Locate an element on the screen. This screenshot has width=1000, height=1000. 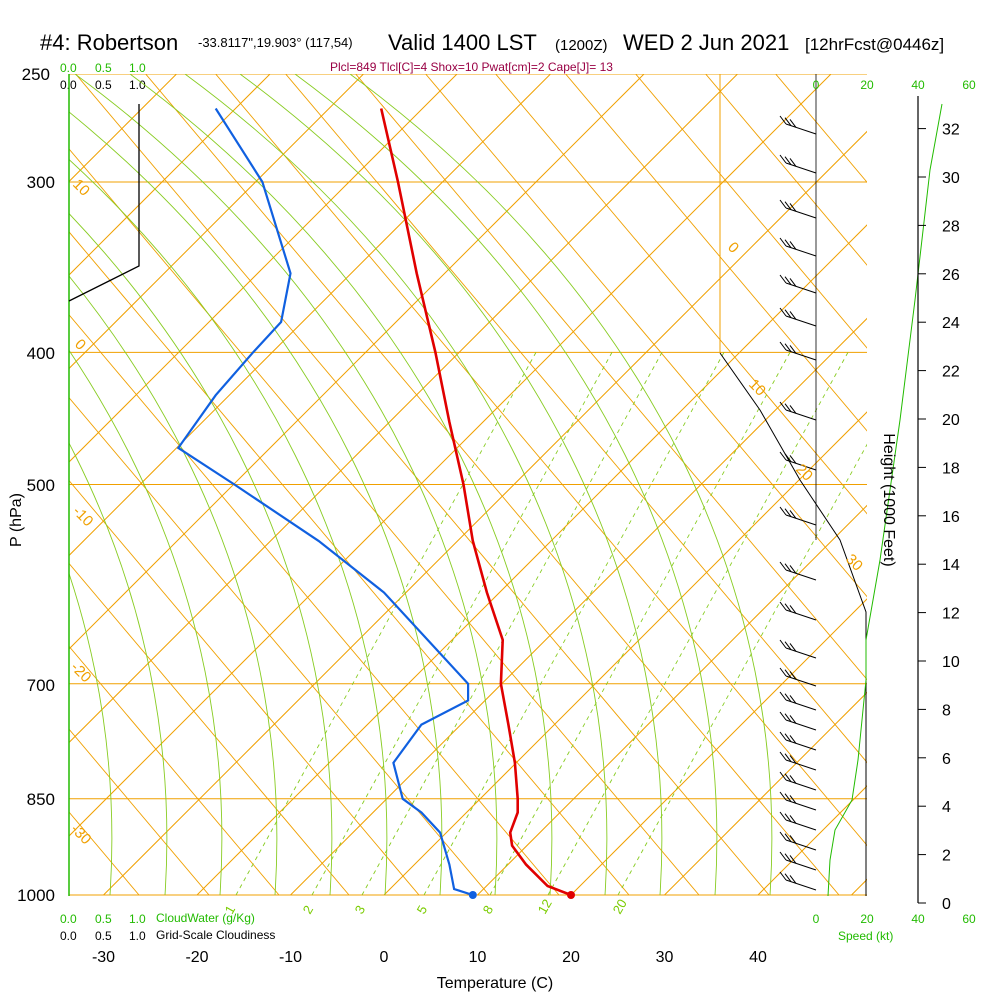
height-tick-label: 26 is located at coordinates (951, 275).